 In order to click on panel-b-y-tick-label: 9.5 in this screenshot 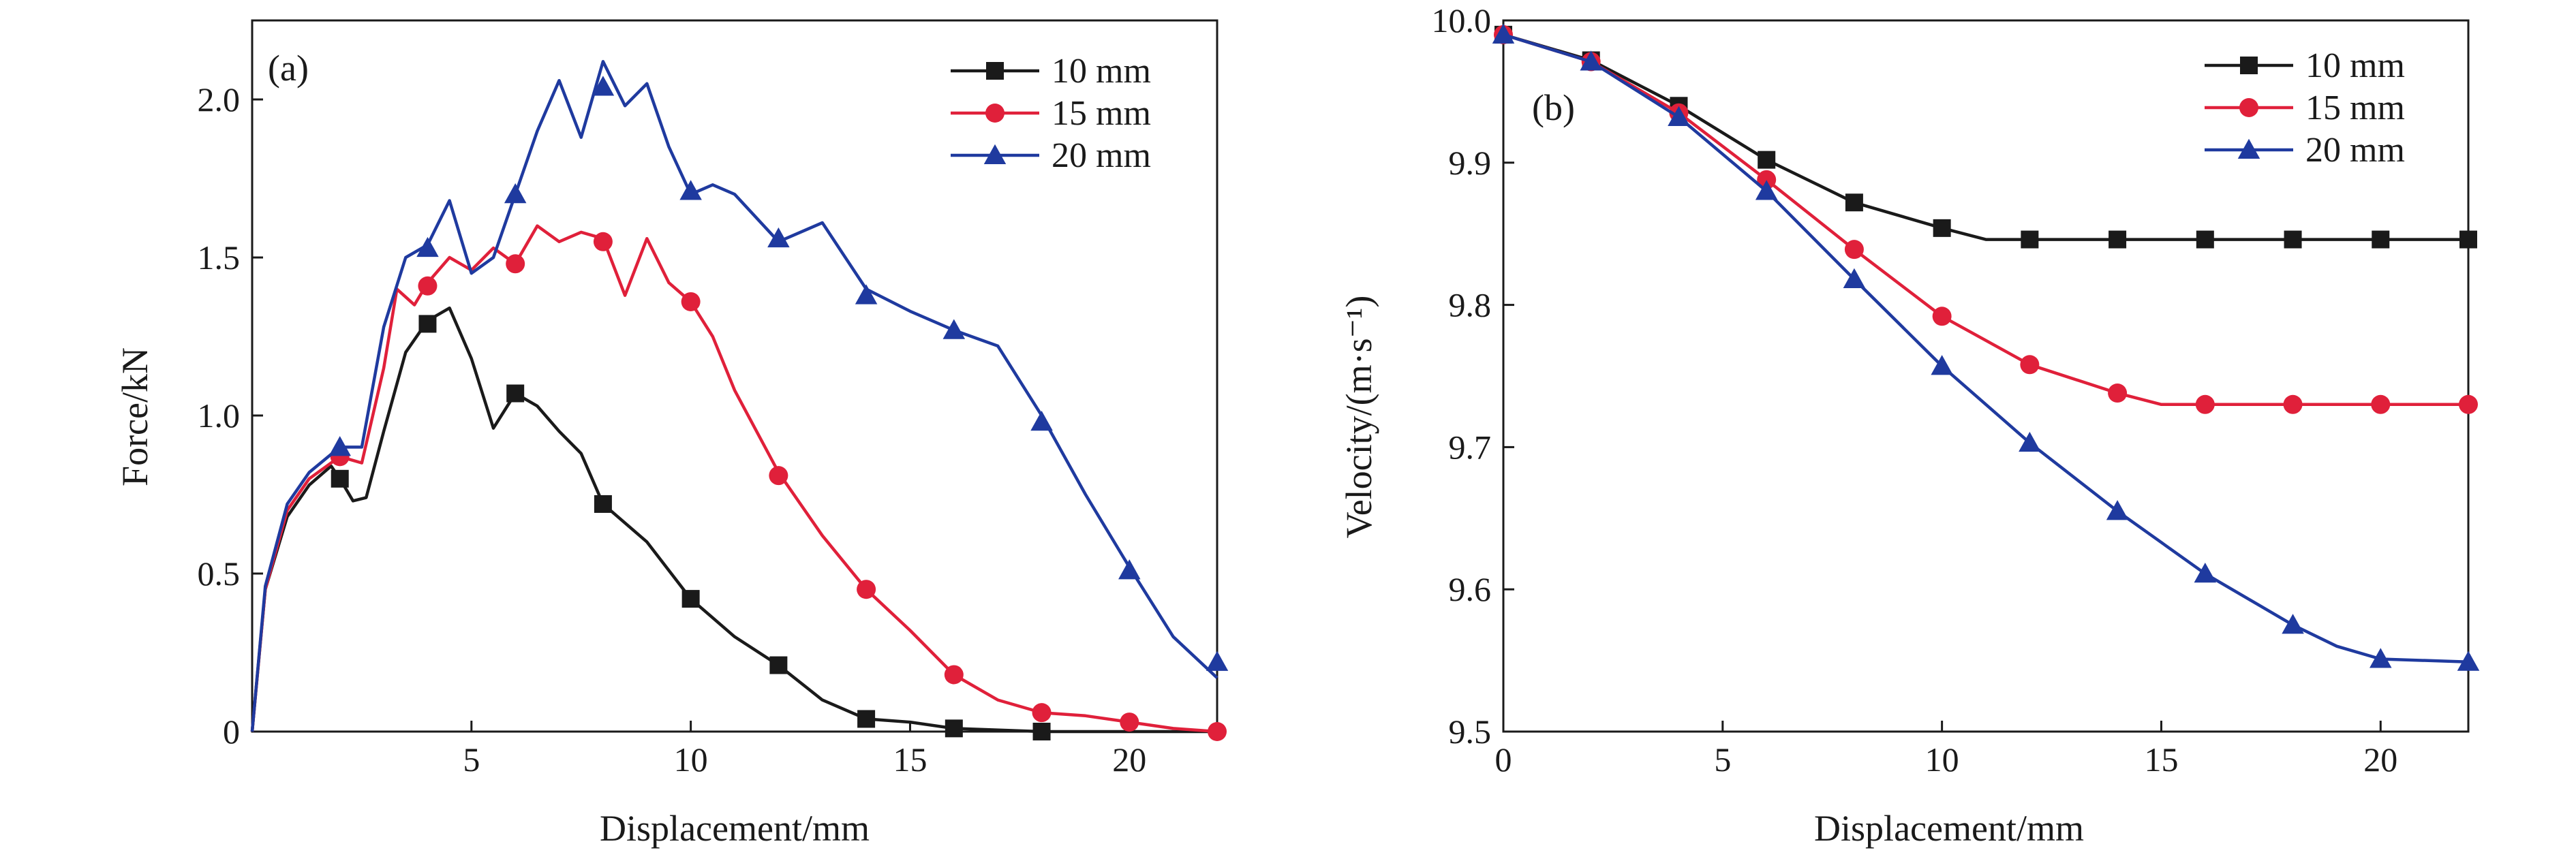, I will do `click(1471, 732)`.